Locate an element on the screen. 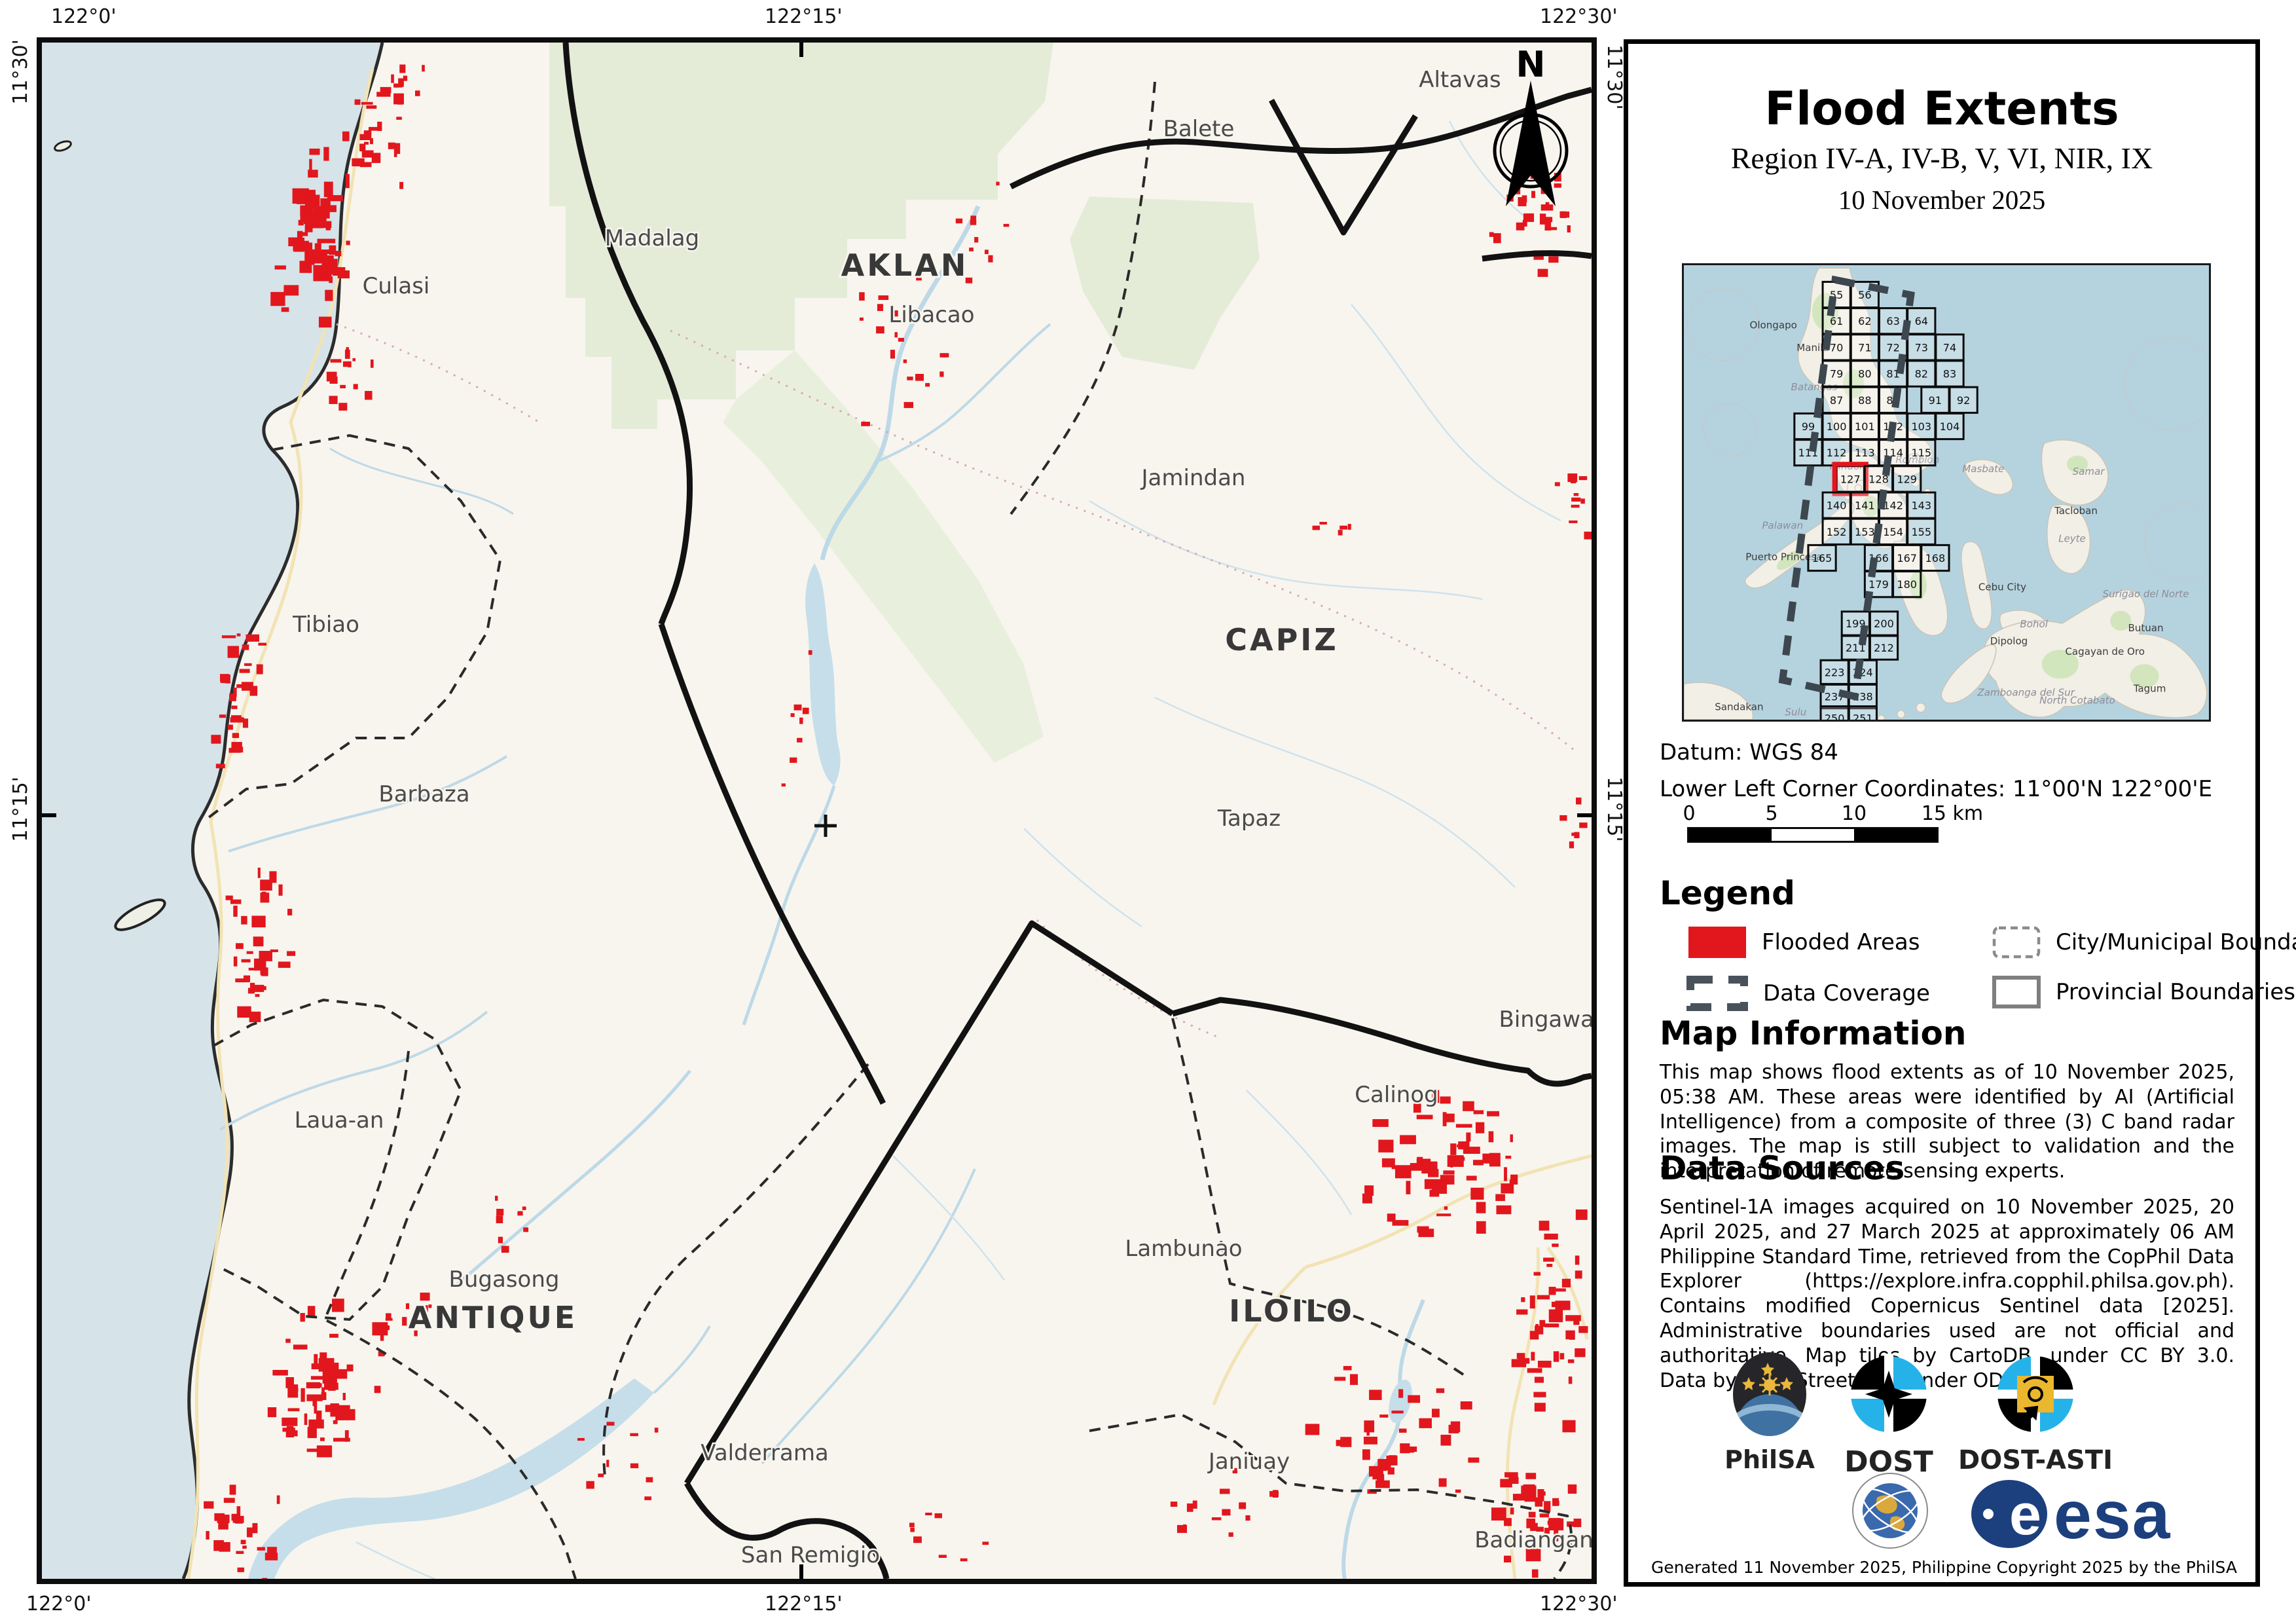 Image resolution: width=2296 pixels, height=1624 pixels. coord-label-bottom-left: 122°0' is located at coordinates (59, 1604).